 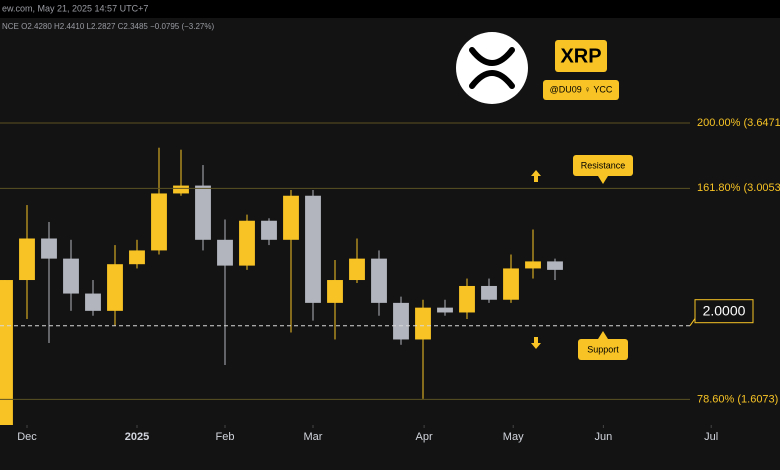 I want to click on x-tick-label: 2025, so click(x=137, y=437).